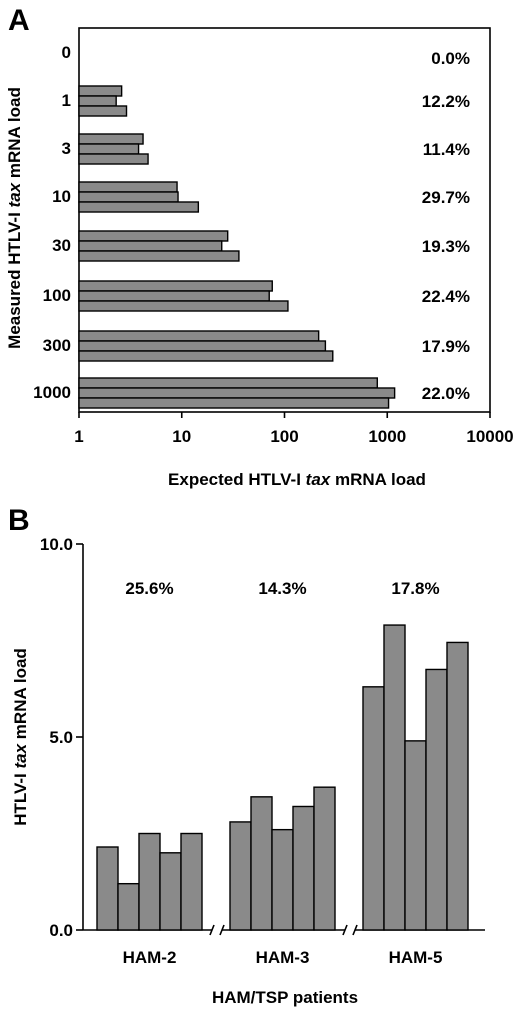  I want to click on panel-a-category-label: 100, so click(57, 295).